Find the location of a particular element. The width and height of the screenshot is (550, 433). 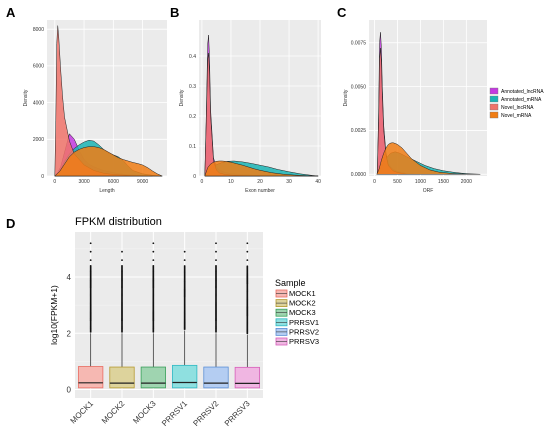

panel-letter-d: D is located at coordinates (10, 223).